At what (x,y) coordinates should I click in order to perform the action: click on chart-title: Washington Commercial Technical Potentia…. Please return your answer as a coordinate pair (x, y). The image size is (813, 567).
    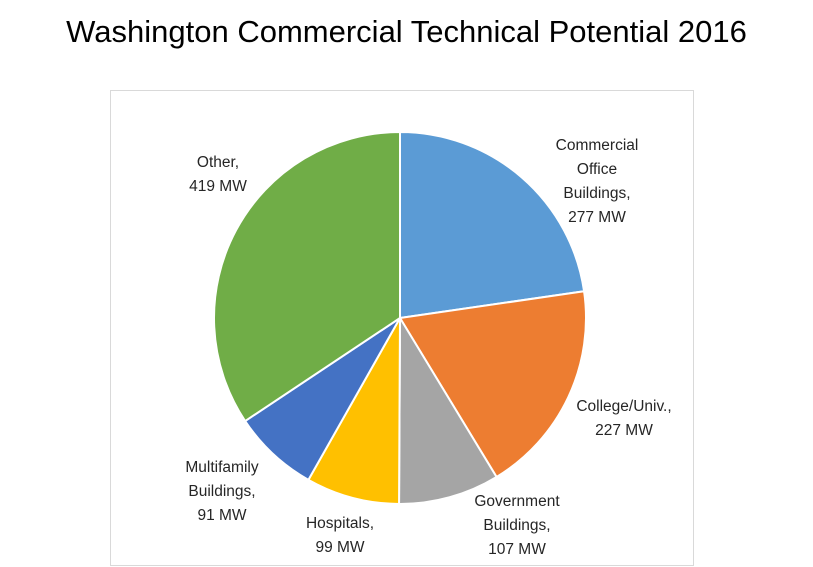
    Looking at the image, I should click on (406, 31).